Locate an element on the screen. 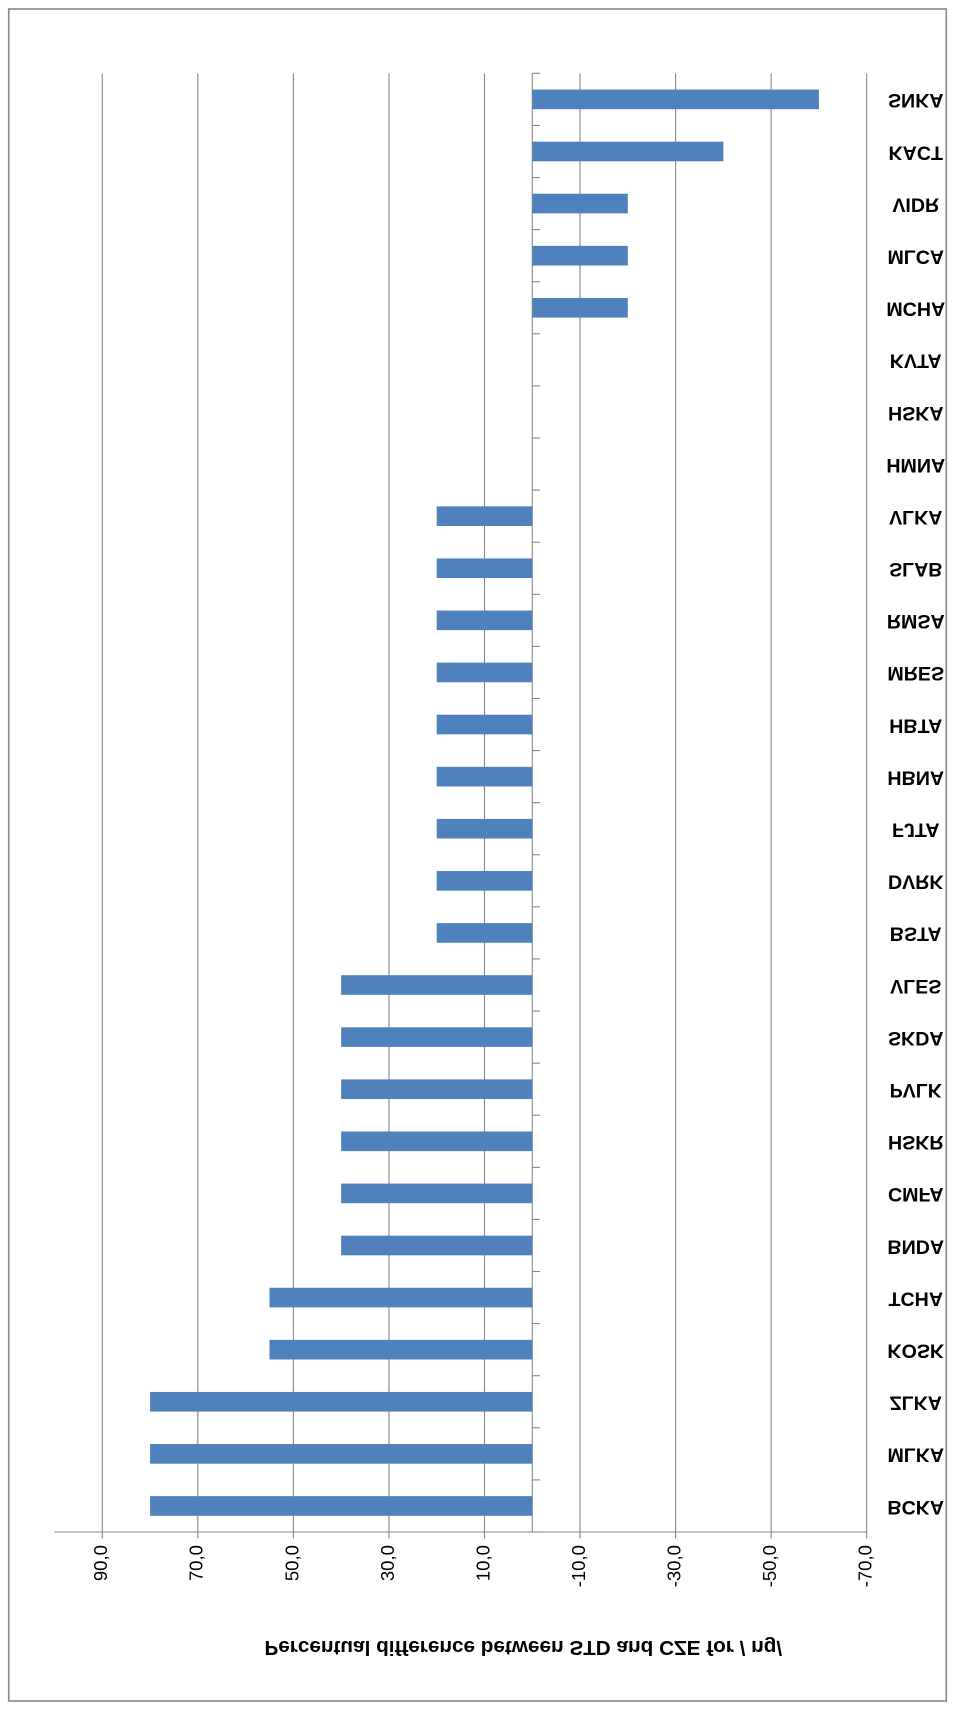 This screenshot has height=1710, width=955. category-label: SNKA is located at coordinates (916, 100).